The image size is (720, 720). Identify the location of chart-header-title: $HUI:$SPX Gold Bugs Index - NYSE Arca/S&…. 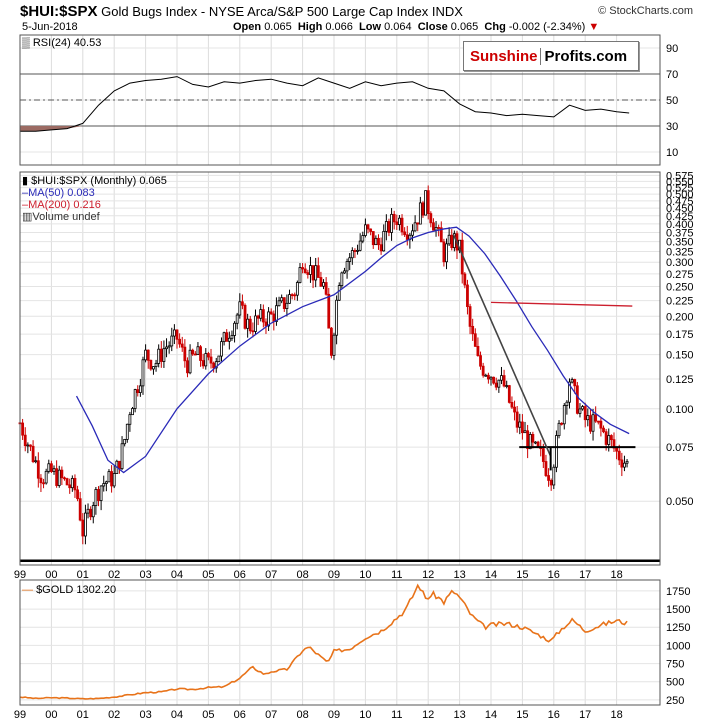
(241, 11).